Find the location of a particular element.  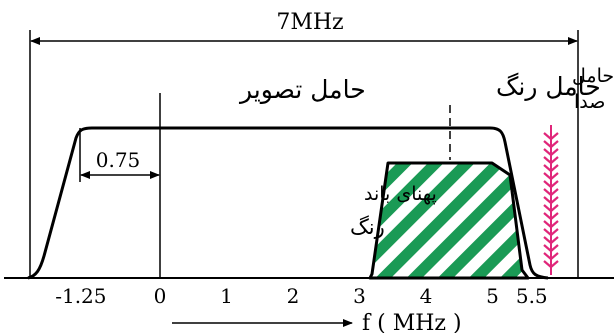

tick-labels: -1.25 0 1 2 3 4 5 5.5 is located at coordinates (301, 296).